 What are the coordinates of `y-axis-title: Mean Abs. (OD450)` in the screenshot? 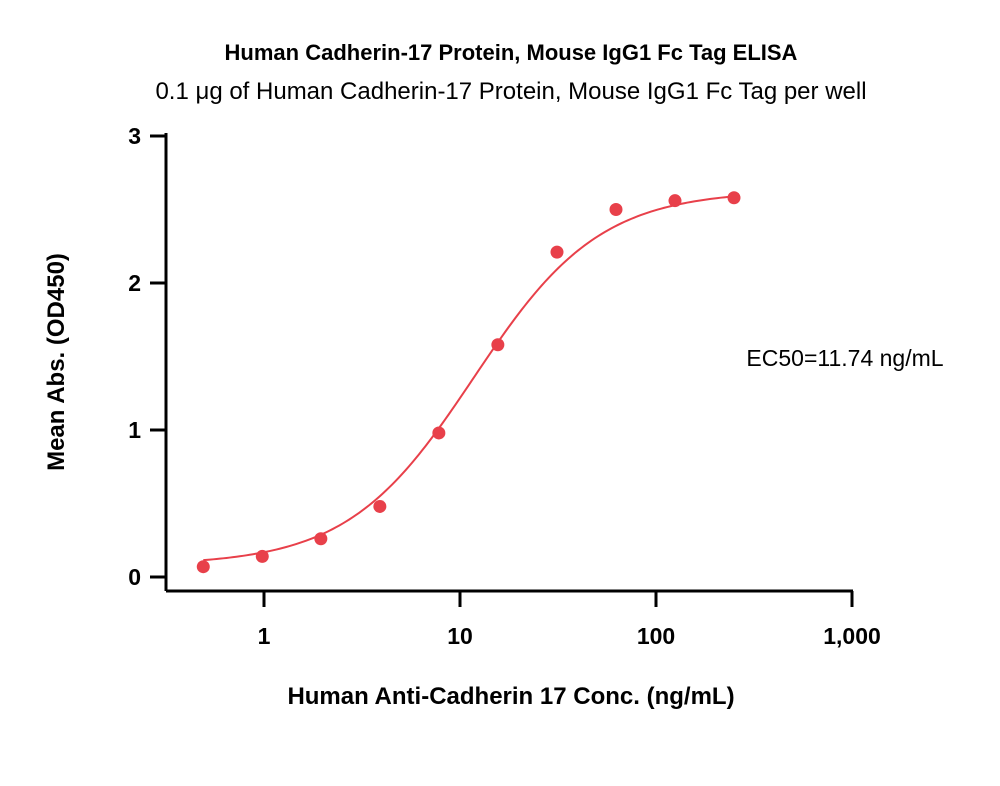 It's located at (56, 362).